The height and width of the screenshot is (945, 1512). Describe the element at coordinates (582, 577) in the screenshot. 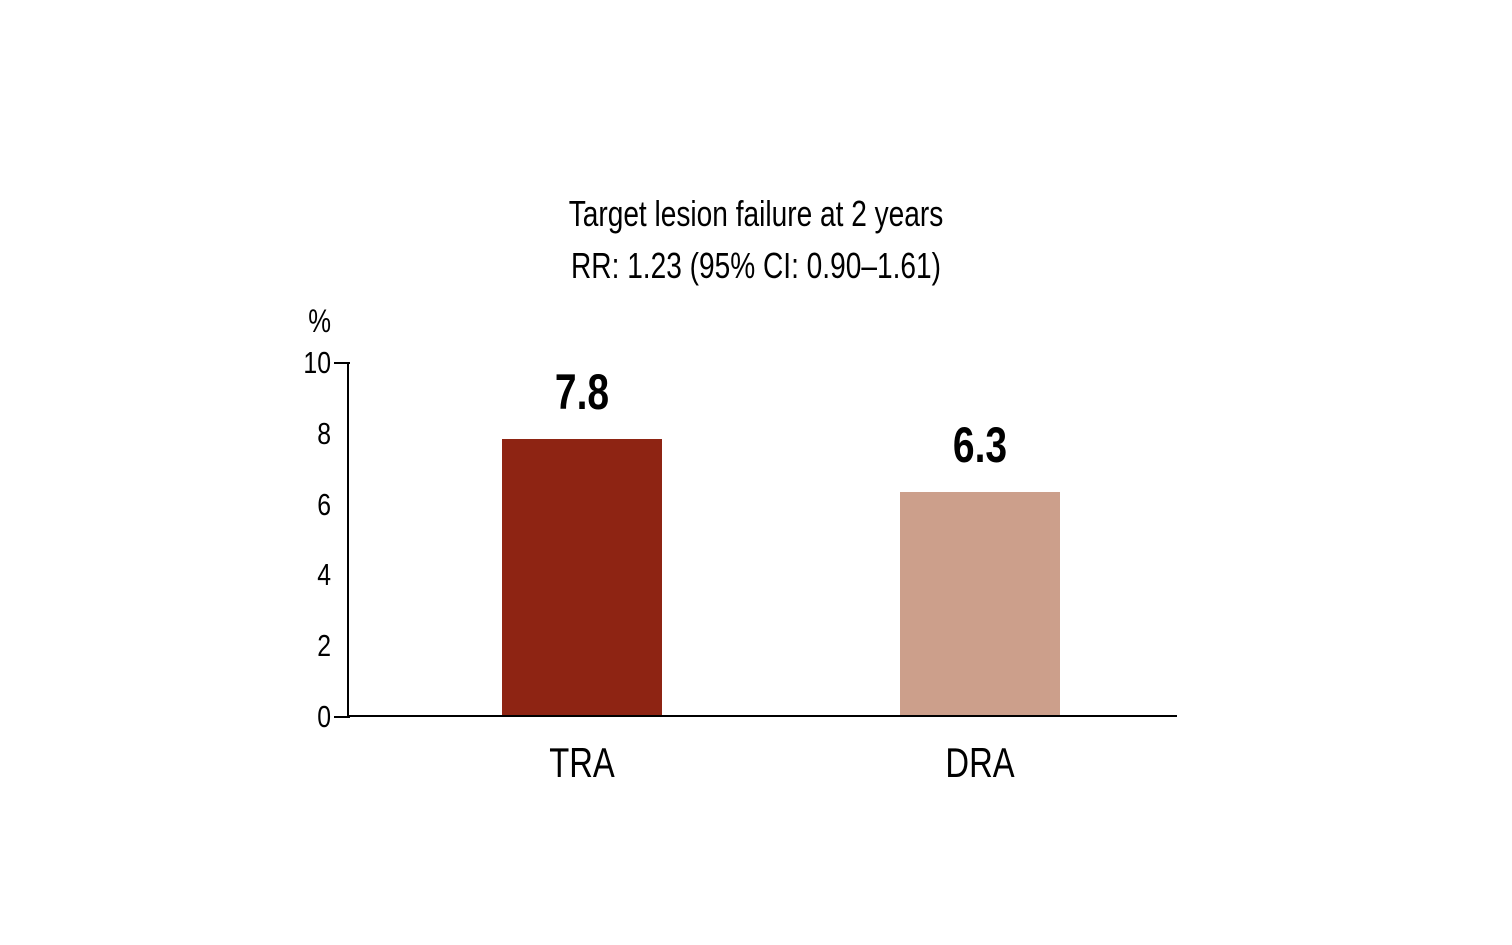

I see `bar-tra` at that location.